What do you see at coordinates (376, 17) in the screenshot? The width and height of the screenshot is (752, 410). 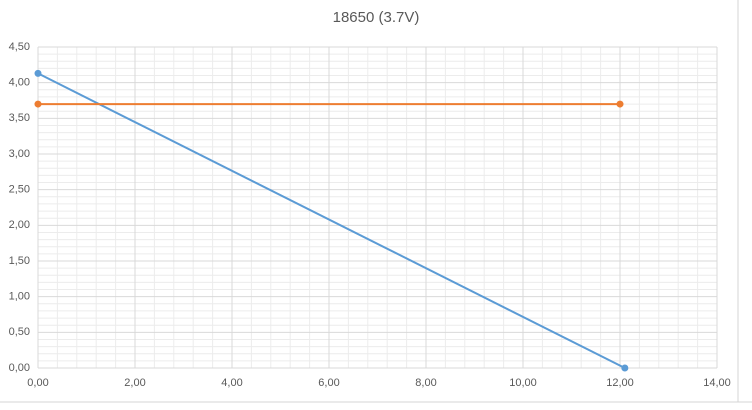 I see `chart-title: 18650 (3.7V)` at bounding box center [376, 17].